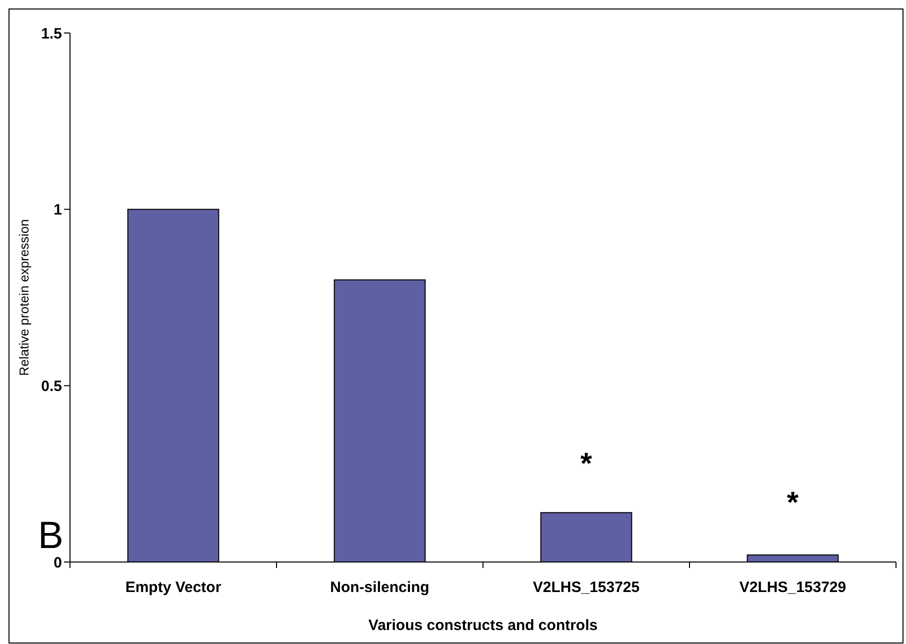 This screenshot has width=906, height=644. What do you see at coordinates (792, 587) in the screenshot?
I see `x-tick-label: V2LHS_153729` at bounding box center [792, 587].